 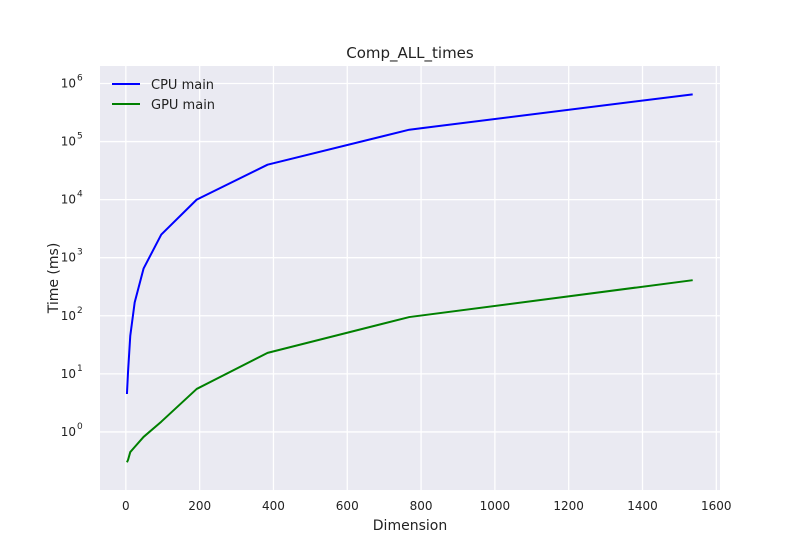 I want to click on x-axis-label: Dimension, so click(x=410, y=526).